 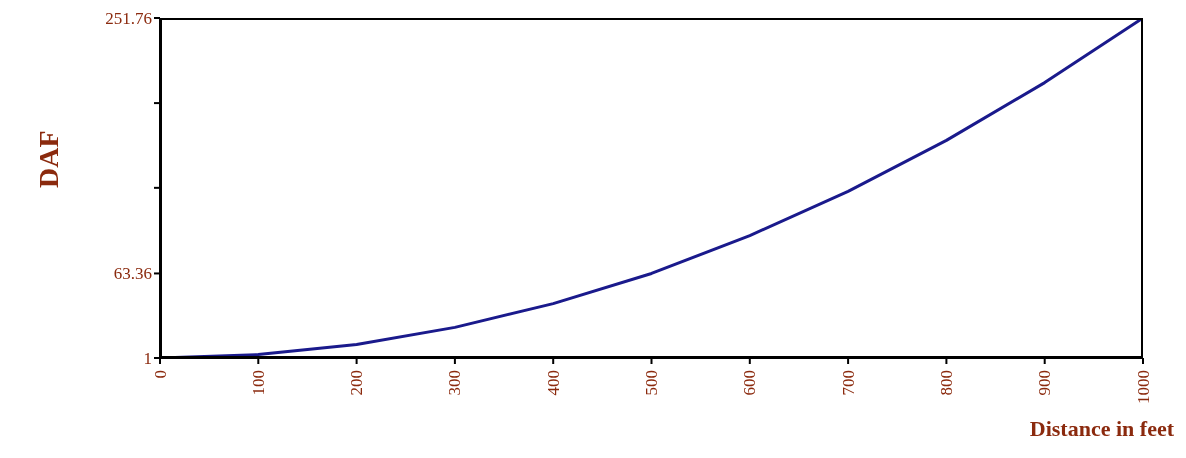 What do you see at coordinates (651, 383) in the screenshot?
I see `x-tick-label: 500` at bounding box center [651, 383].